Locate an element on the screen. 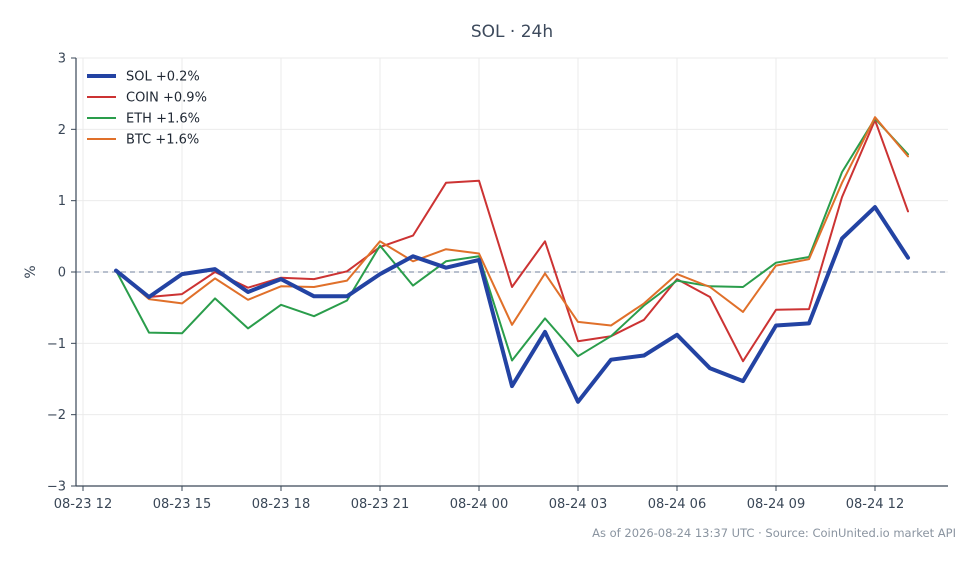 This screenshot has height=564, width=980. y-tick-label: −2 is located at coordinates (56, 415).